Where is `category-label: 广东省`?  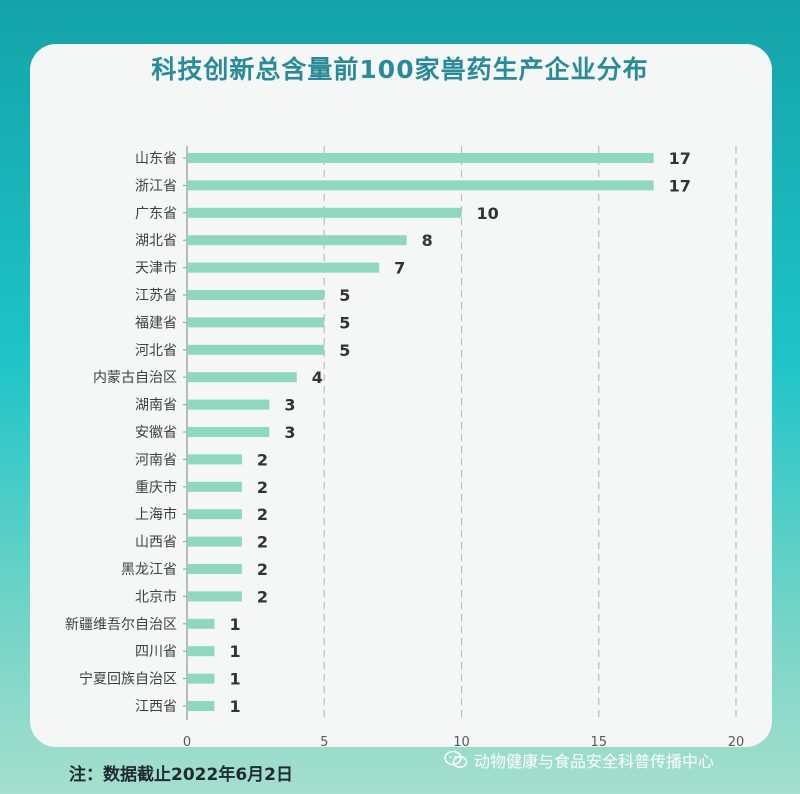 category-label: 广东省 is located at coordinates (156, 214).